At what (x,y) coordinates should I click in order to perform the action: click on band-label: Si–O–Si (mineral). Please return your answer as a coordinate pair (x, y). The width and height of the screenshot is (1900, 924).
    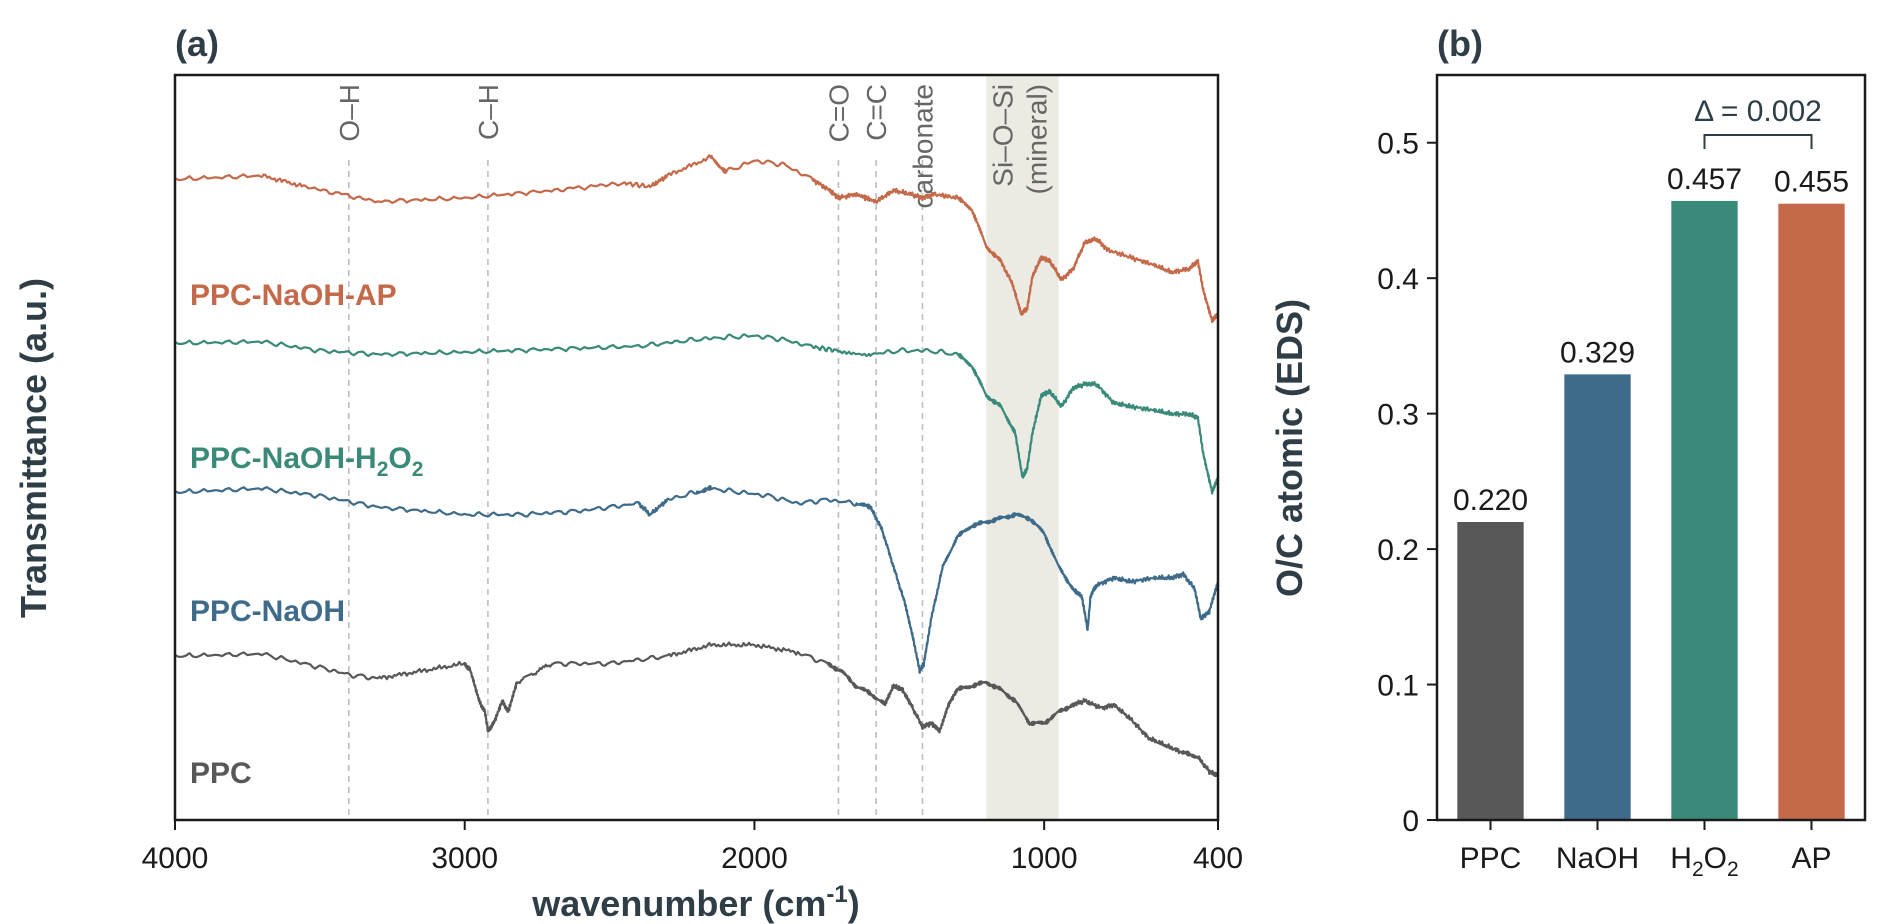
    Looking at the image, I should click on (1019, 139).